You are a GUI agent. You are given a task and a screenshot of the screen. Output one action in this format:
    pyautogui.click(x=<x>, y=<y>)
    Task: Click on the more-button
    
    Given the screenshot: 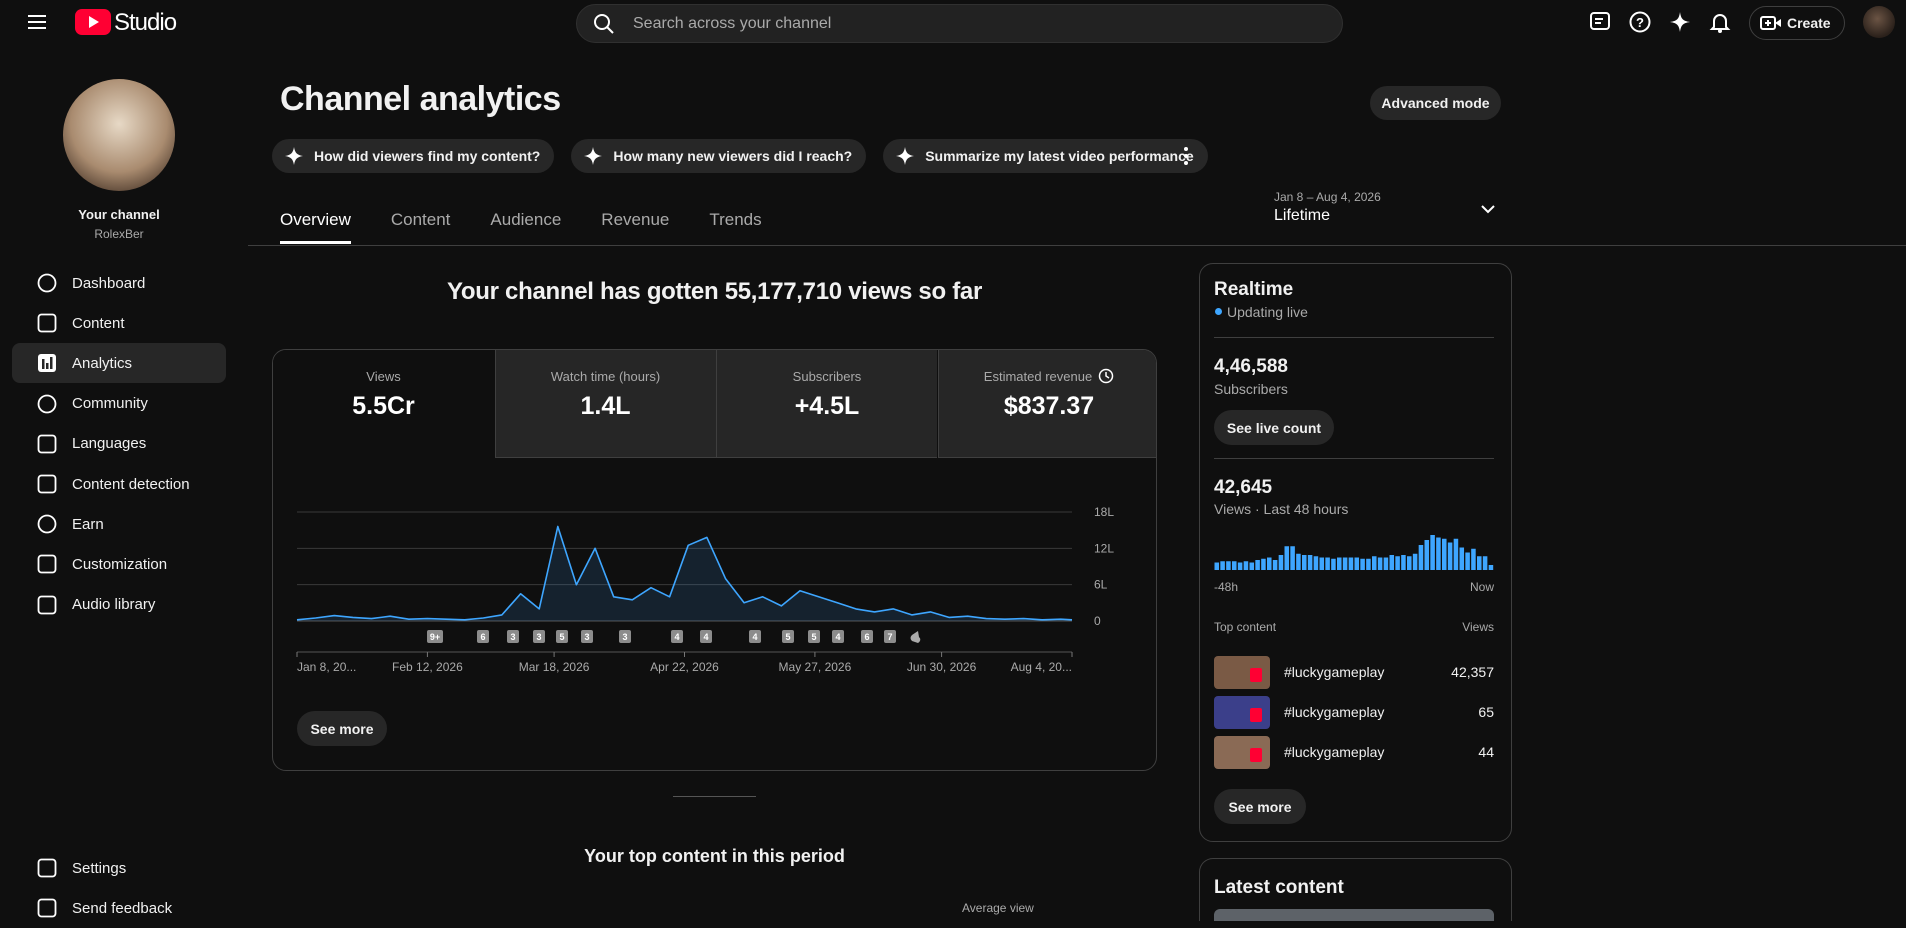 What is the action you would take?
    pyautogui.click(x=1186, y=156)
    